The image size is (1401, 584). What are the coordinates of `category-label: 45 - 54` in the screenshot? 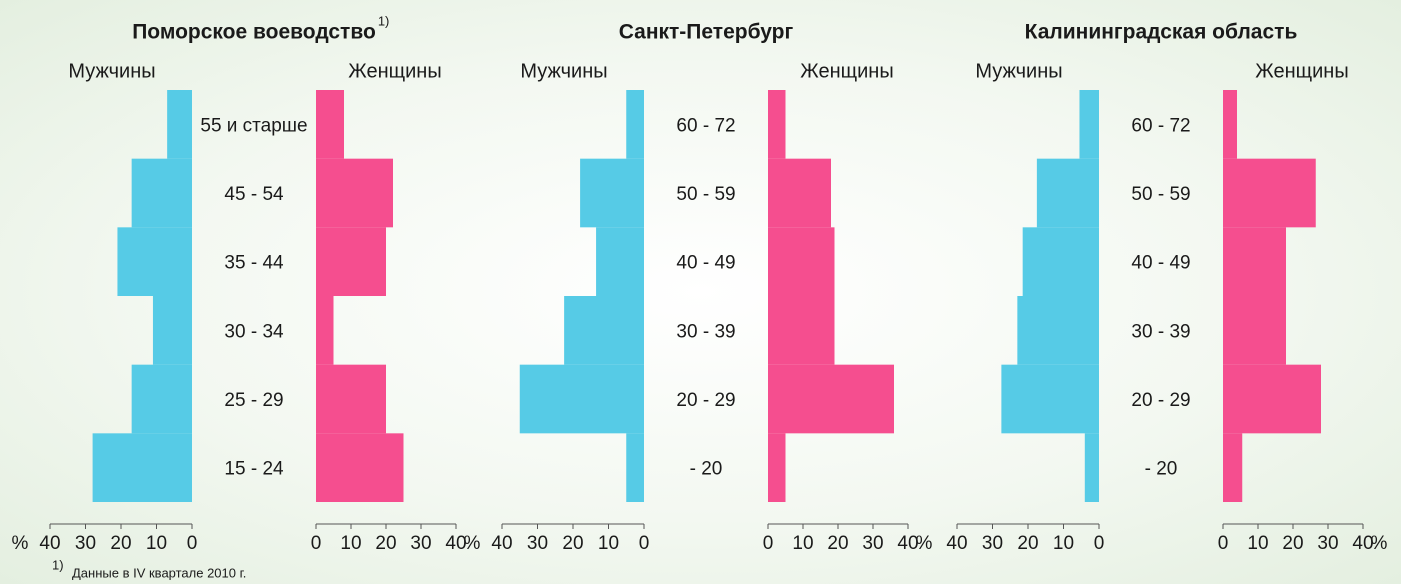 It's located at (254, 194).